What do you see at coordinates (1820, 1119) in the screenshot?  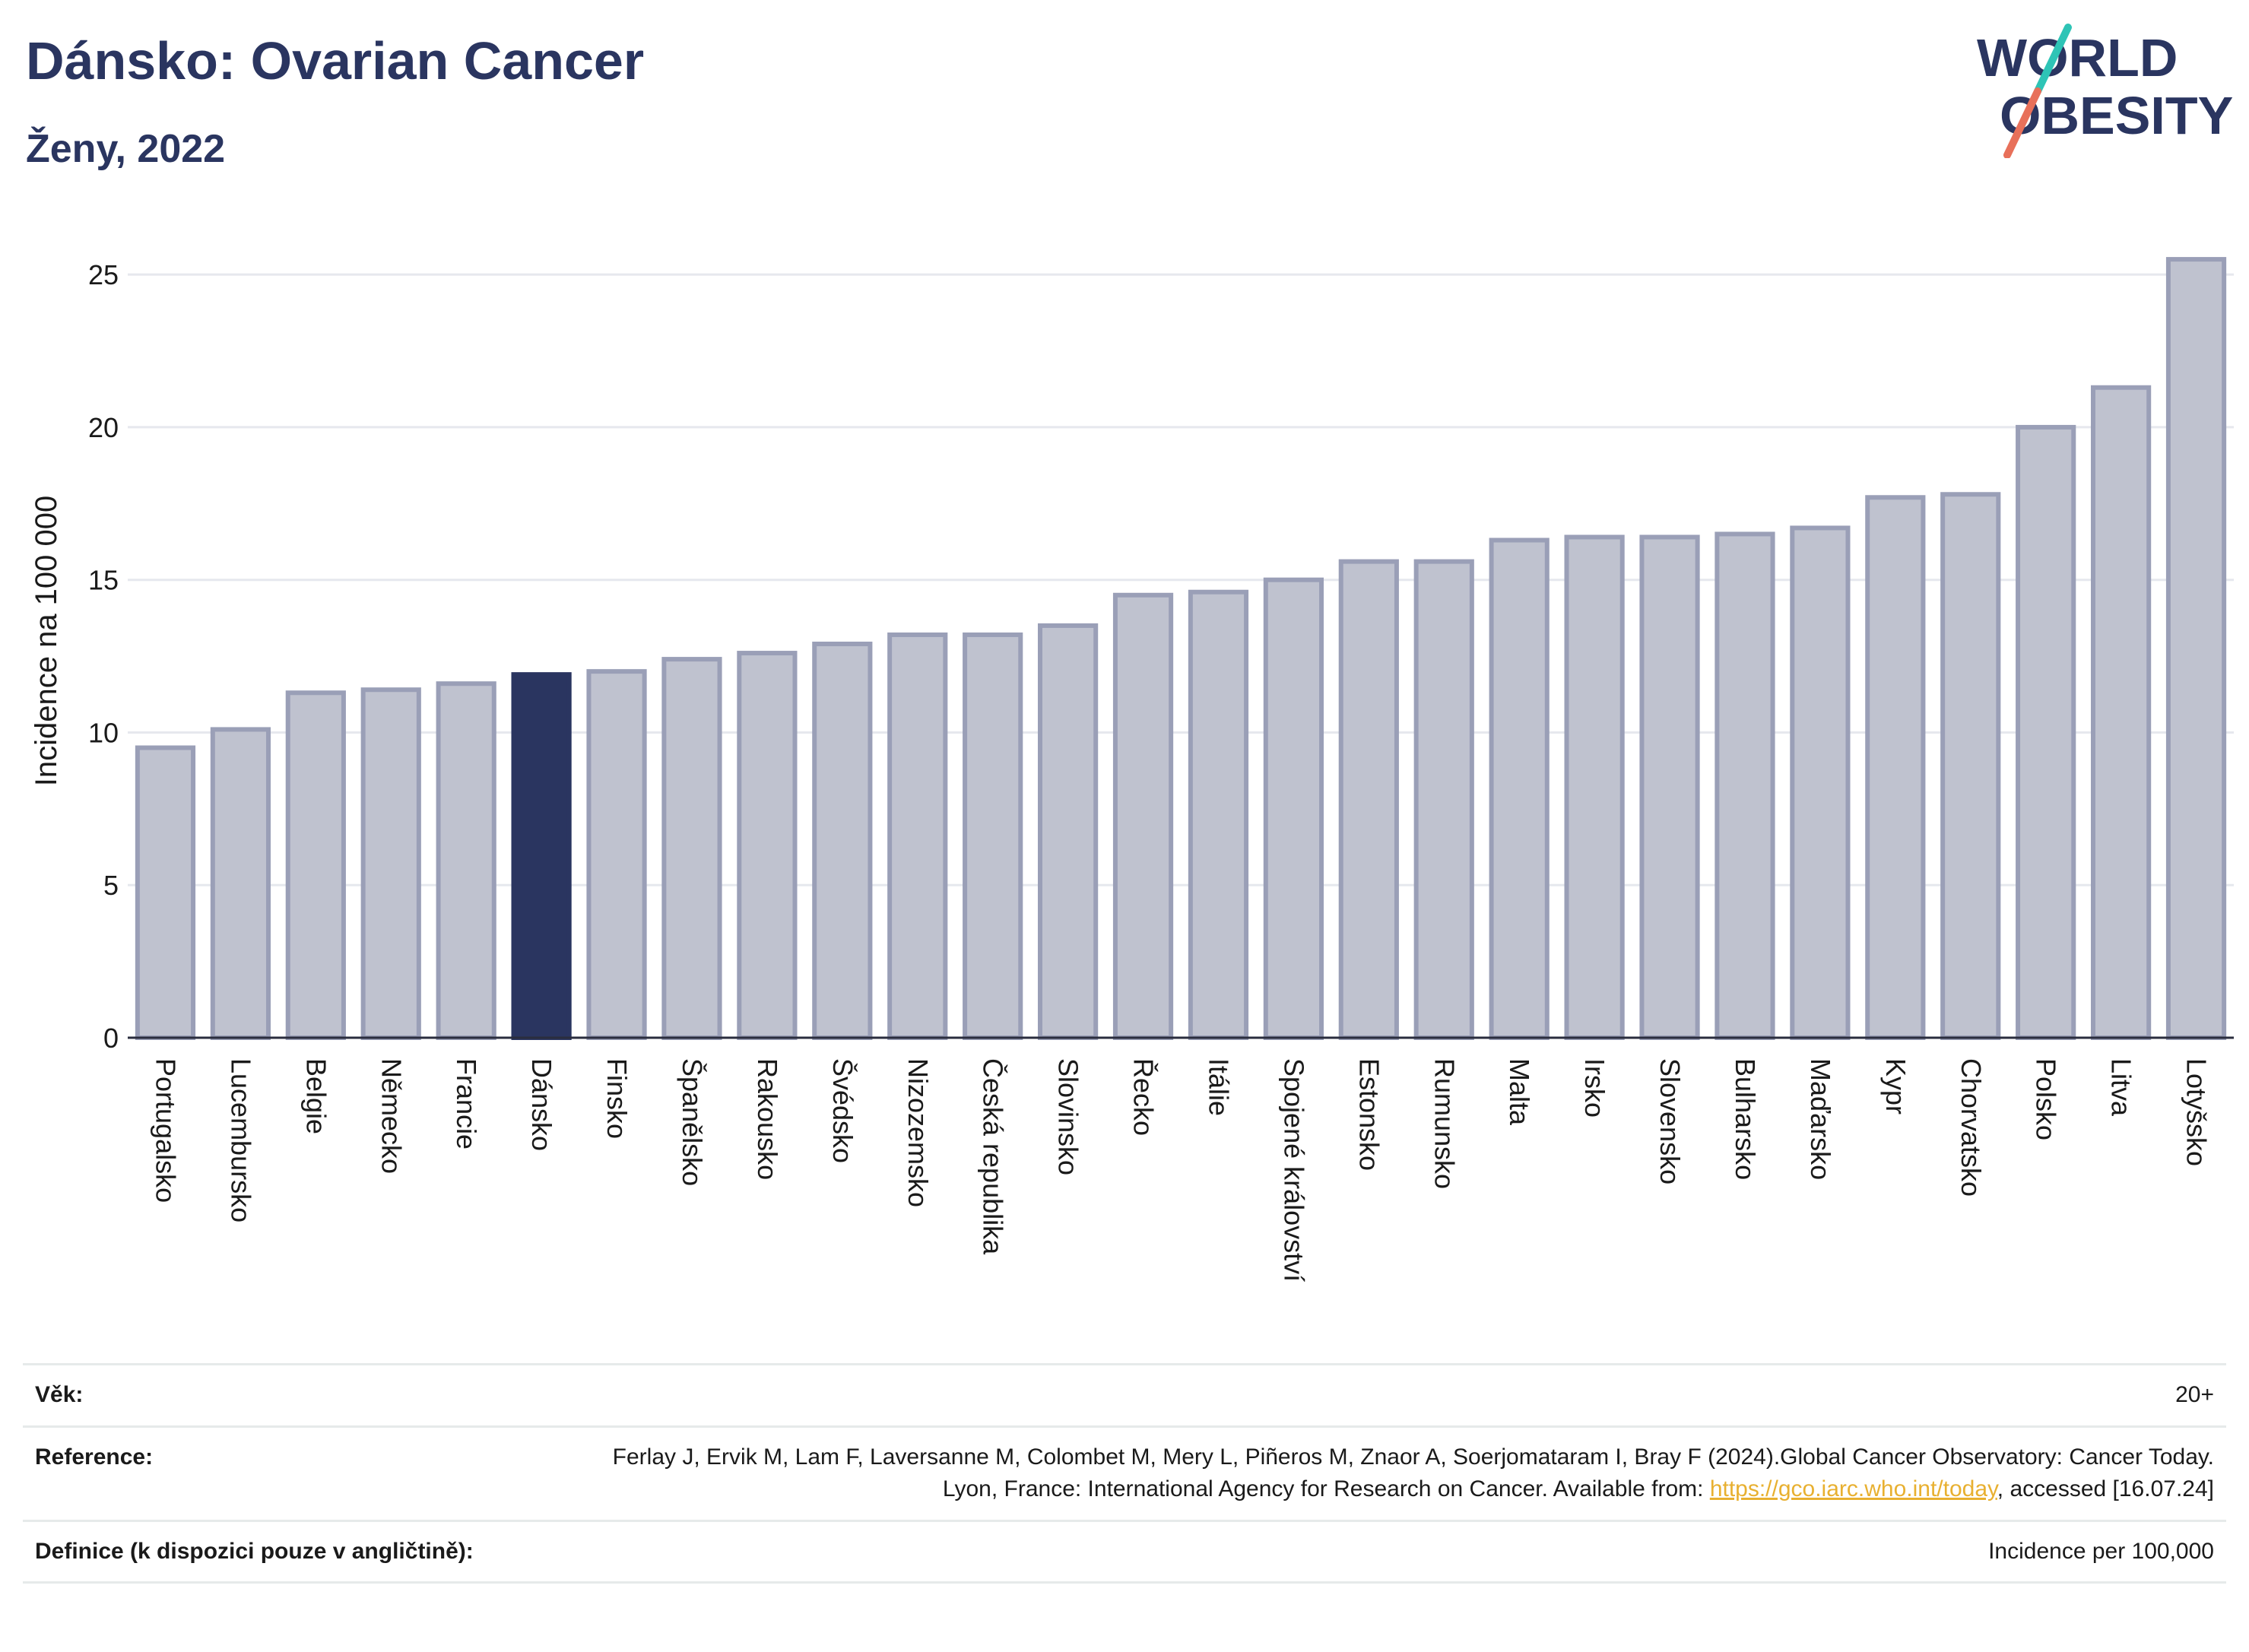 I see `x-tick-label: Maďarsko` at bounding box center [1820, 1119].